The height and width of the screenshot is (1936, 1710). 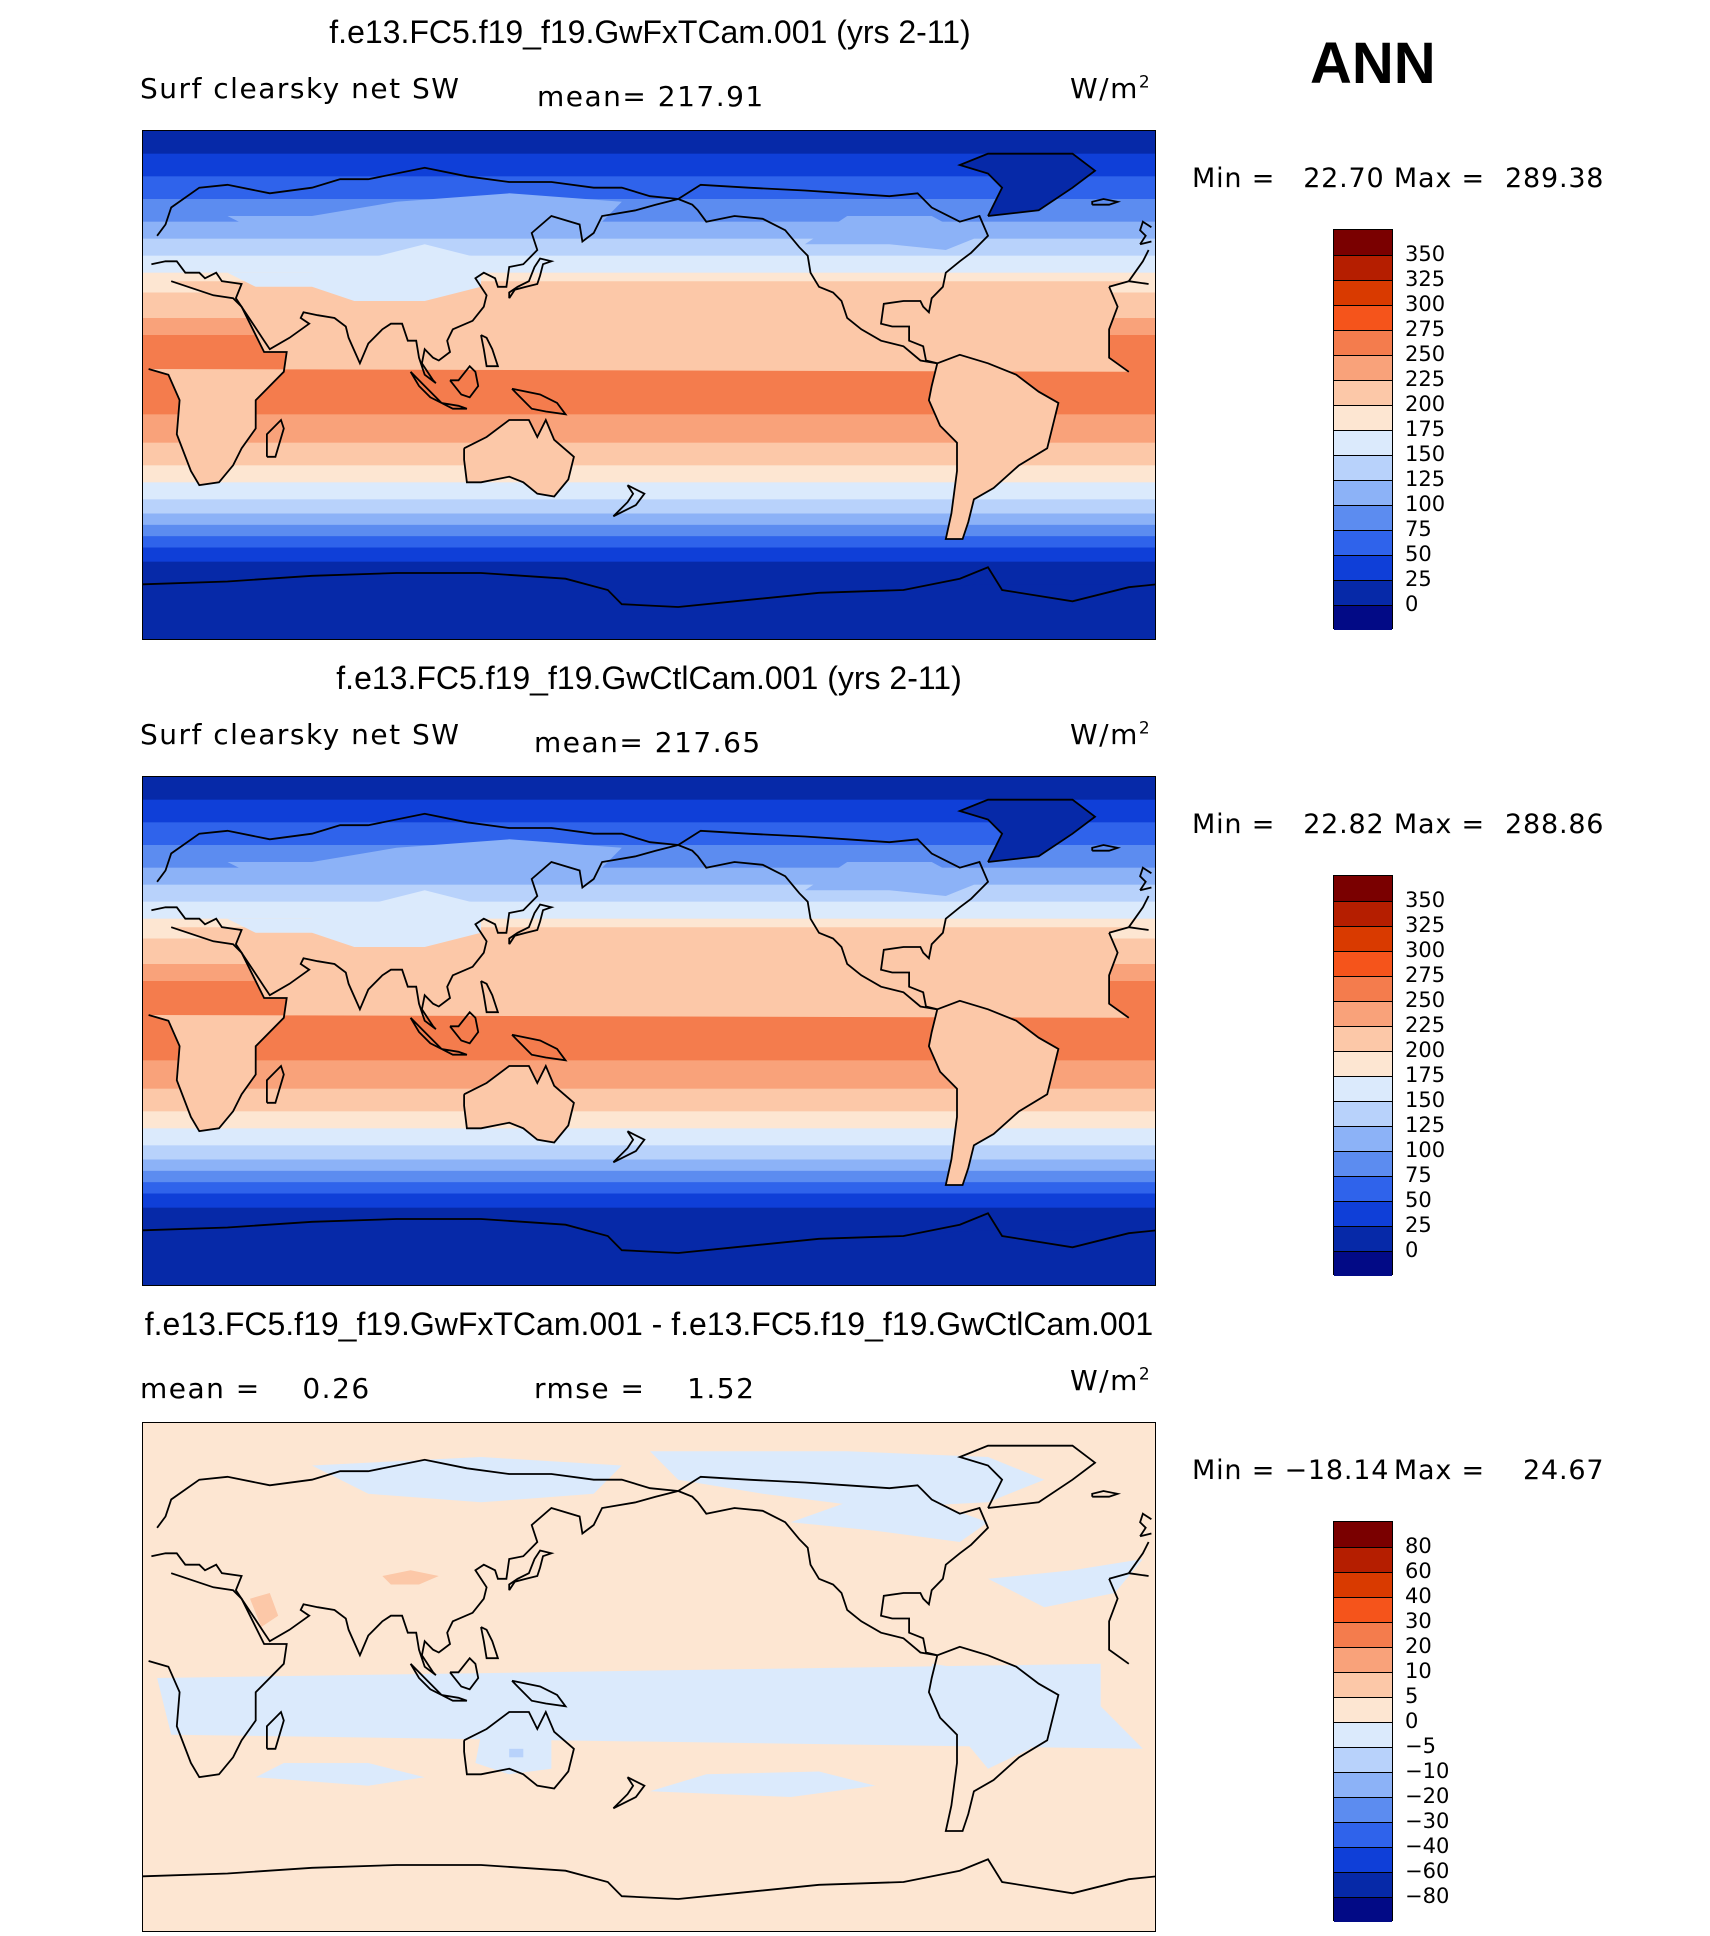 I want to click on land-australia, so click(x=519, y=1104).